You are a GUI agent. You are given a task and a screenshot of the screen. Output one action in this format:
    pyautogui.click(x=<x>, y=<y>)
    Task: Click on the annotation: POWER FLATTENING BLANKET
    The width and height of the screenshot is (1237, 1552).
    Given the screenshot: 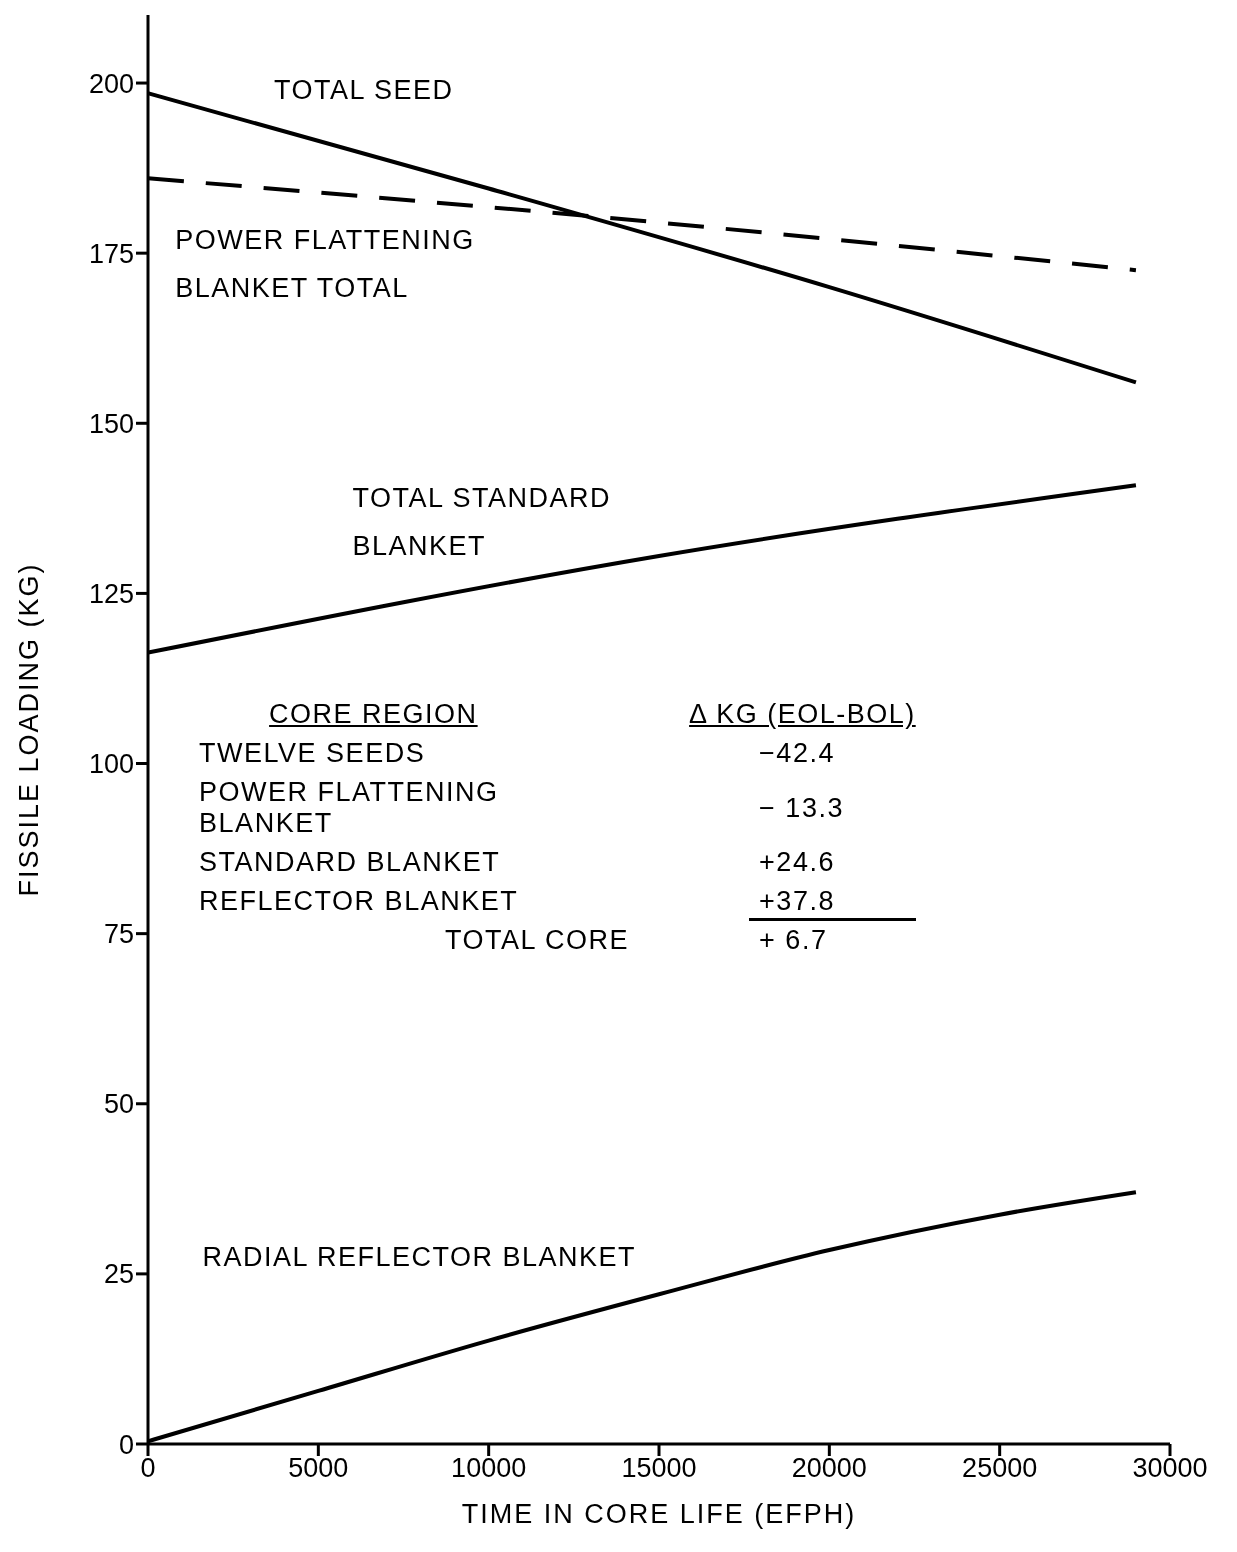 What is the action you would take?
    pyautogui.click(x=349, y=808)
    